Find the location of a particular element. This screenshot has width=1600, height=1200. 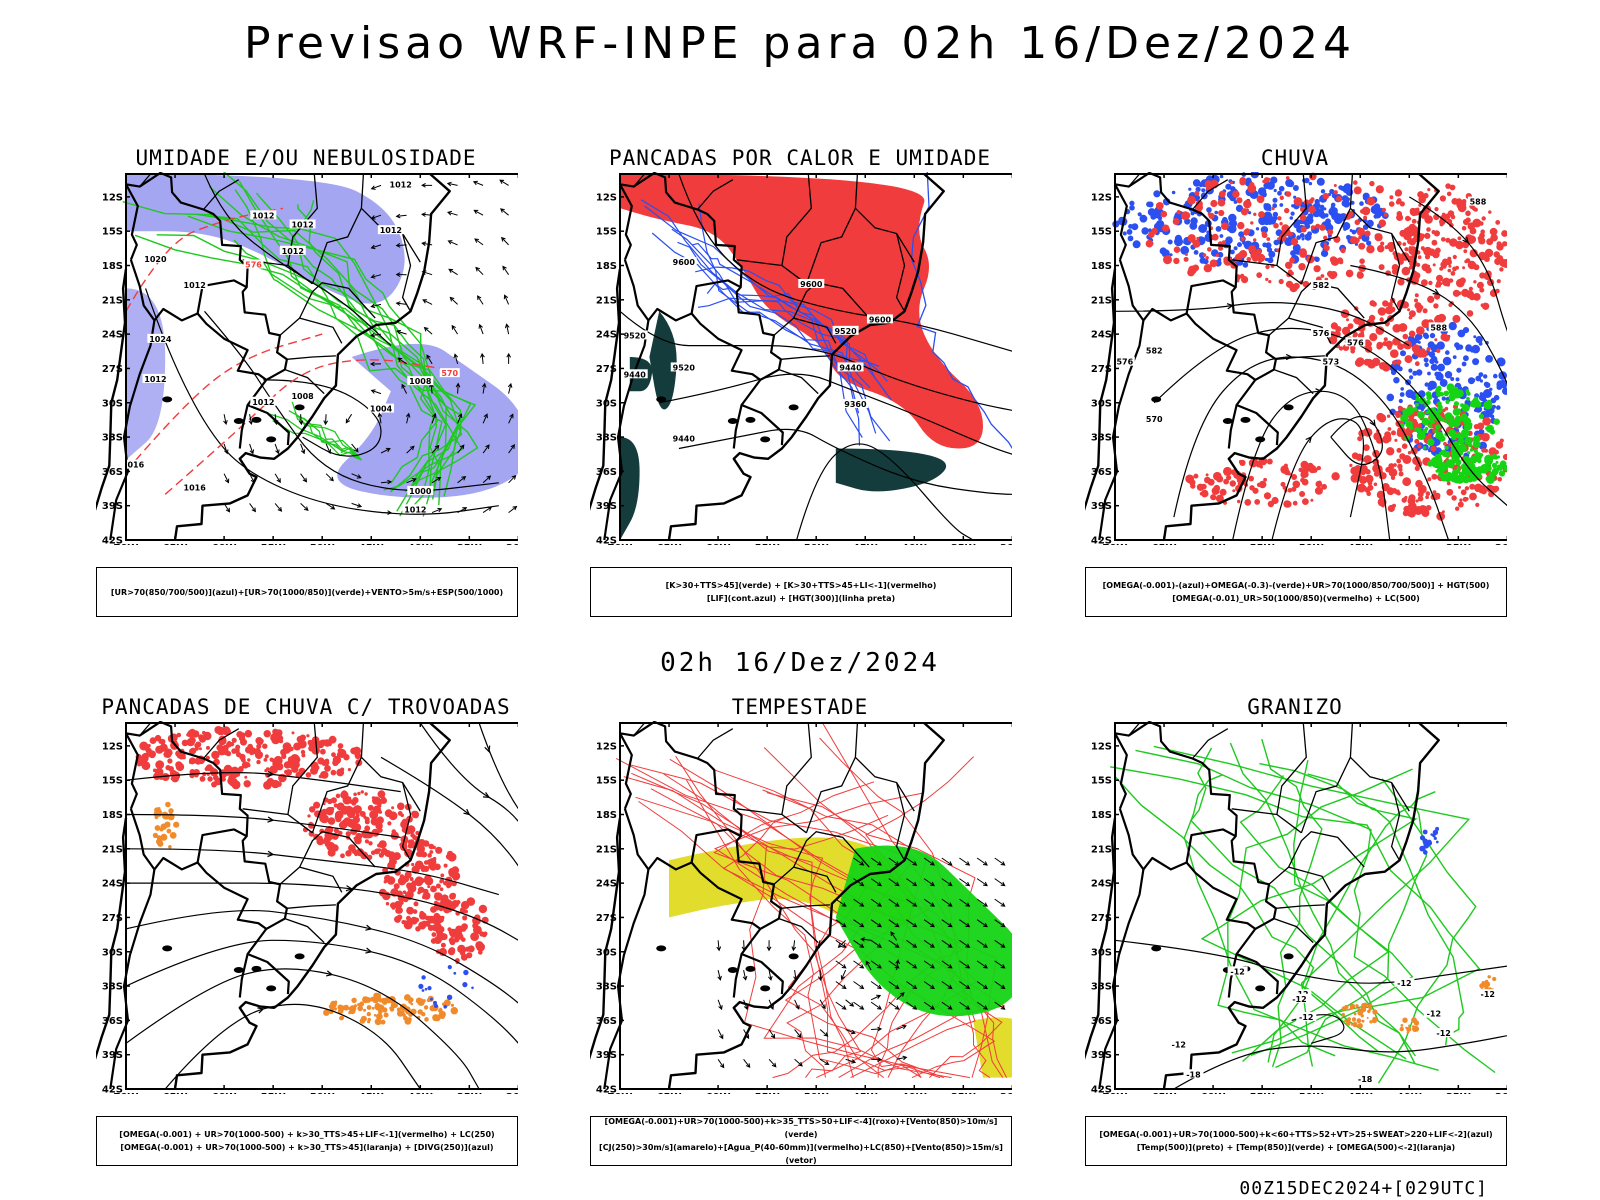

humidity-contour-low-levels is located at coordinates (332, 439).